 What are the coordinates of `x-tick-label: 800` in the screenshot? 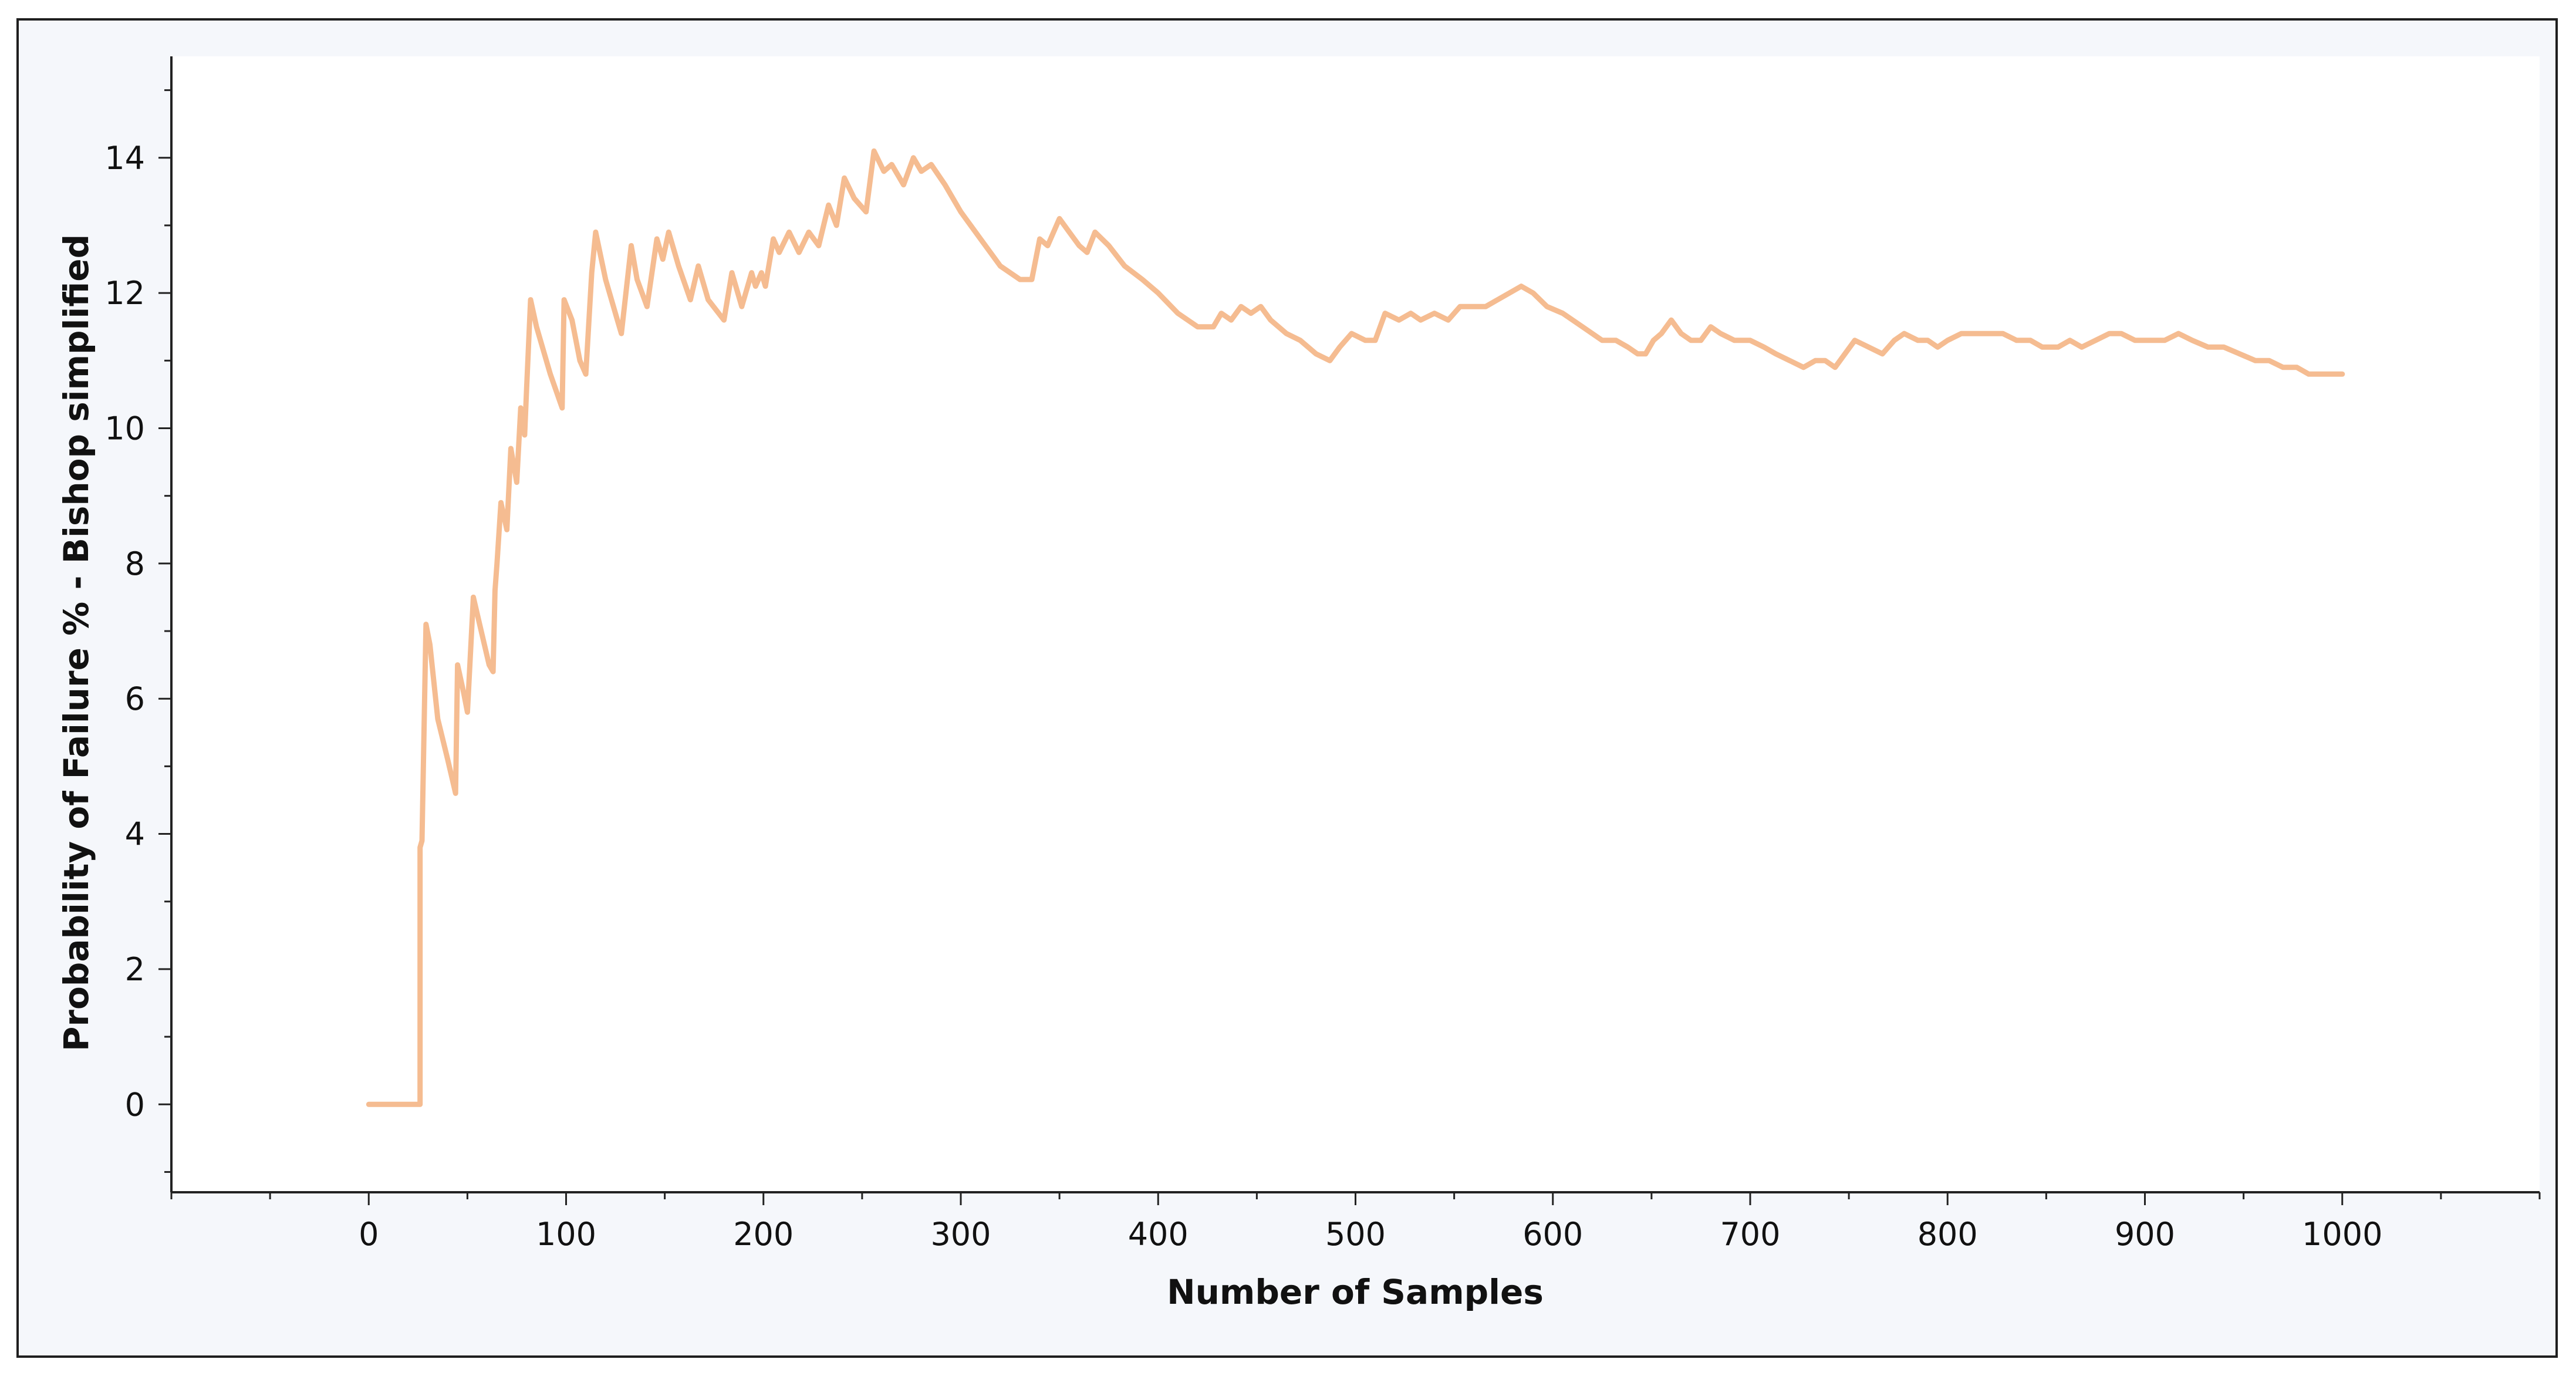 It's located at (1948, 1234).